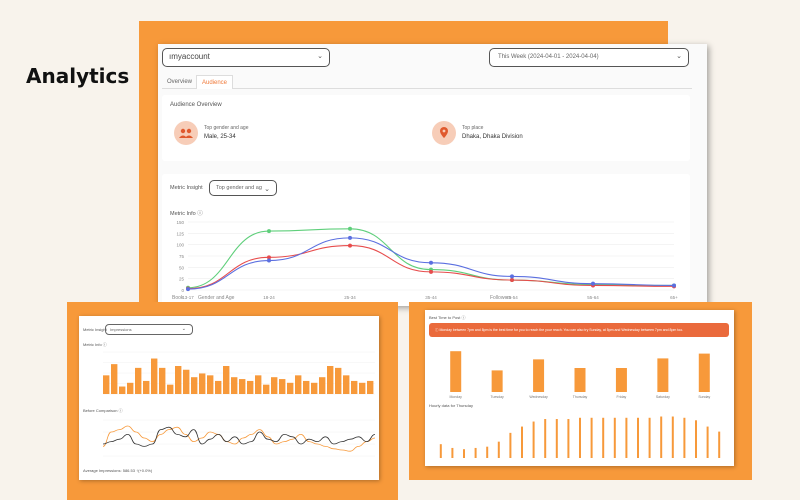 This screenshot has height=500, width=800. What do you see at coordinates (180, 245) in the screenshot?
I see `y-tick-label: 100` at bounding box center [180, 245].